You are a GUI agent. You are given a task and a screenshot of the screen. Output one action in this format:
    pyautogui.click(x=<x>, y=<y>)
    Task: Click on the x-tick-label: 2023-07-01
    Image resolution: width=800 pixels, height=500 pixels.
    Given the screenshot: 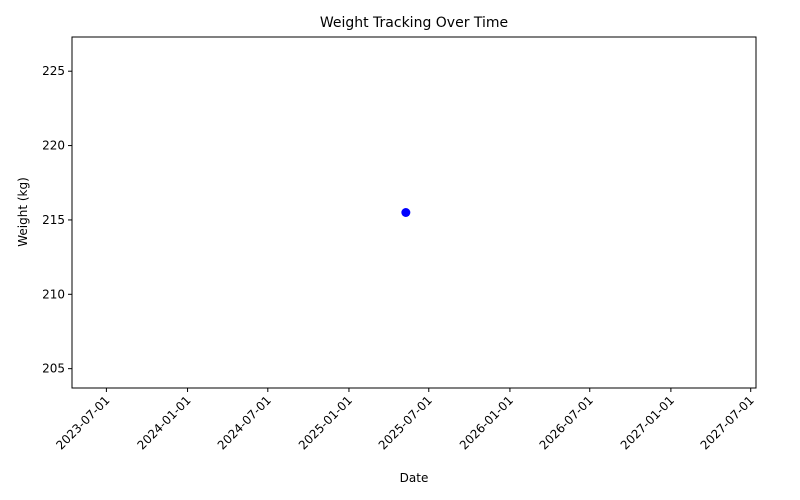 What is the action you would take?
    pyautogui.click(x=82, y=422)
    